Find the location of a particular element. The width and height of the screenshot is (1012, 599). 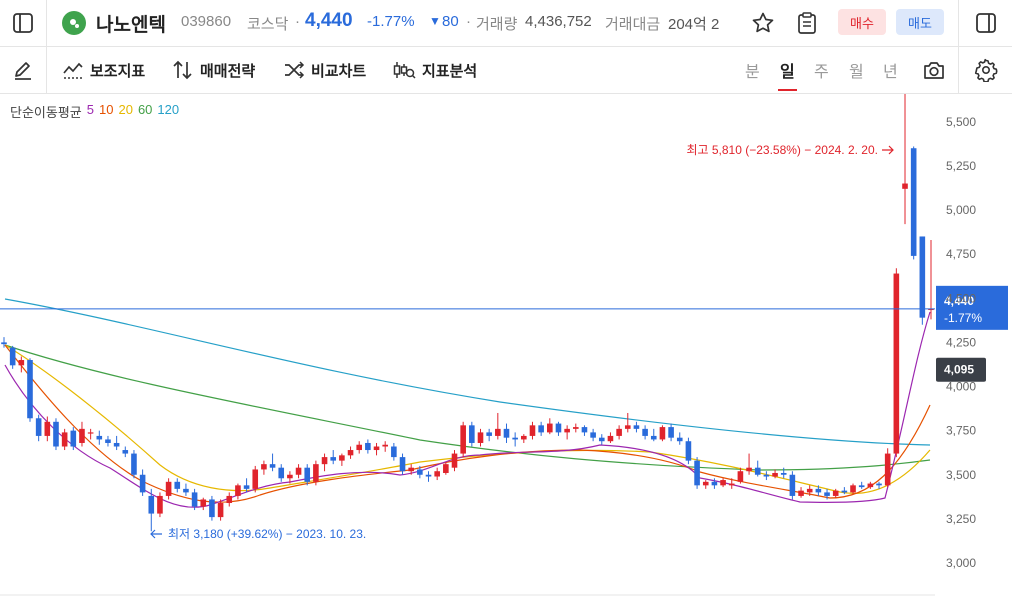

min-price-annotation: 최저 3,180 (+39.62%) − 2023. 10. 23. is located at coordinates (267, 534).